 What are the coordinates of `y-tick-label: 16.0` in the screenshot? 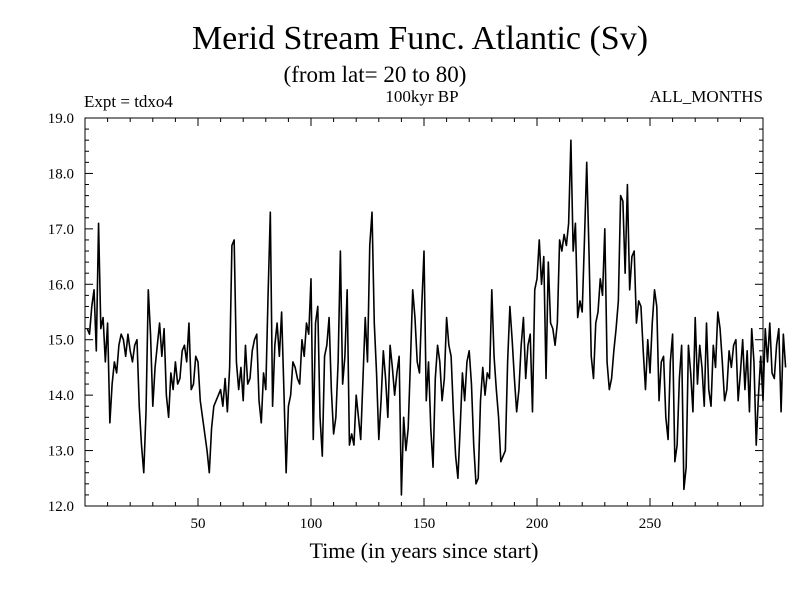 It's located at (61, 285).